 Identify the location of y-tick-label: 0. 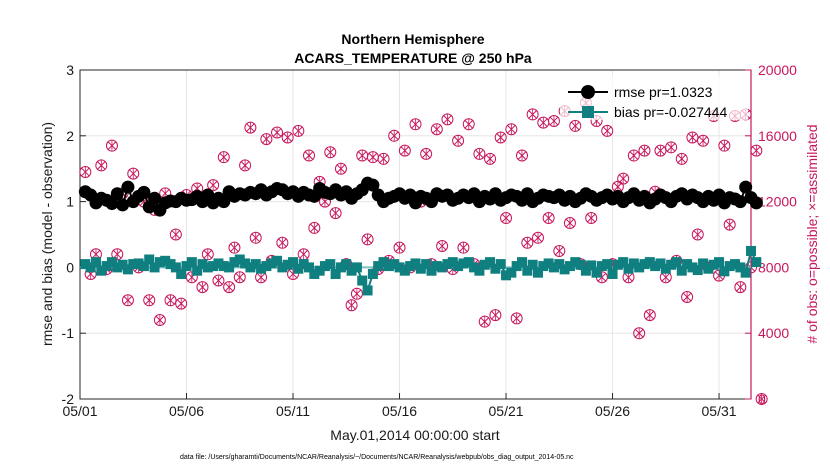
(70, 267).